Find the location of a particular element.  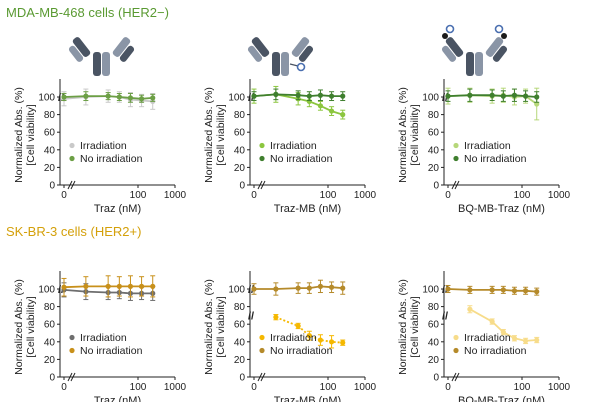

y-tick-label: 80 is located at coordinates (240, 115).